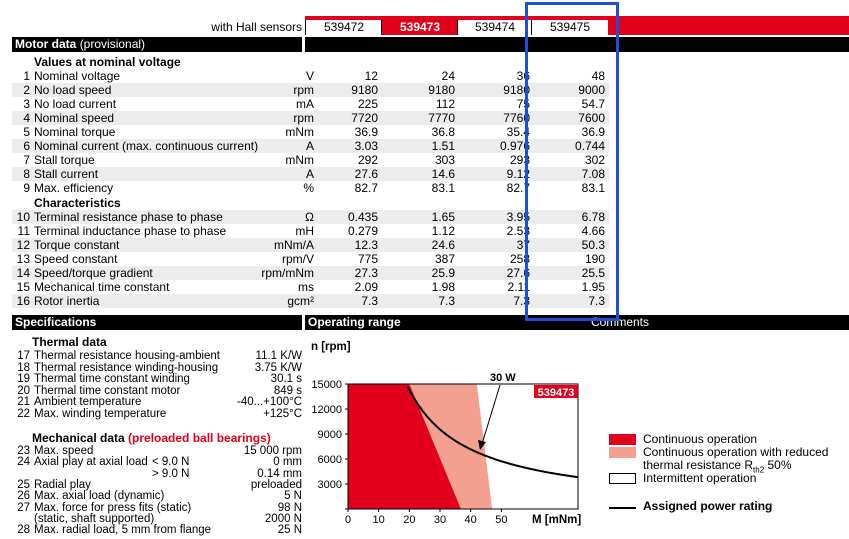 The image size is (849, 539). Describe the element at coordinates (593, 217) in the screenshot. I see `row-value: 6.78` at that location.